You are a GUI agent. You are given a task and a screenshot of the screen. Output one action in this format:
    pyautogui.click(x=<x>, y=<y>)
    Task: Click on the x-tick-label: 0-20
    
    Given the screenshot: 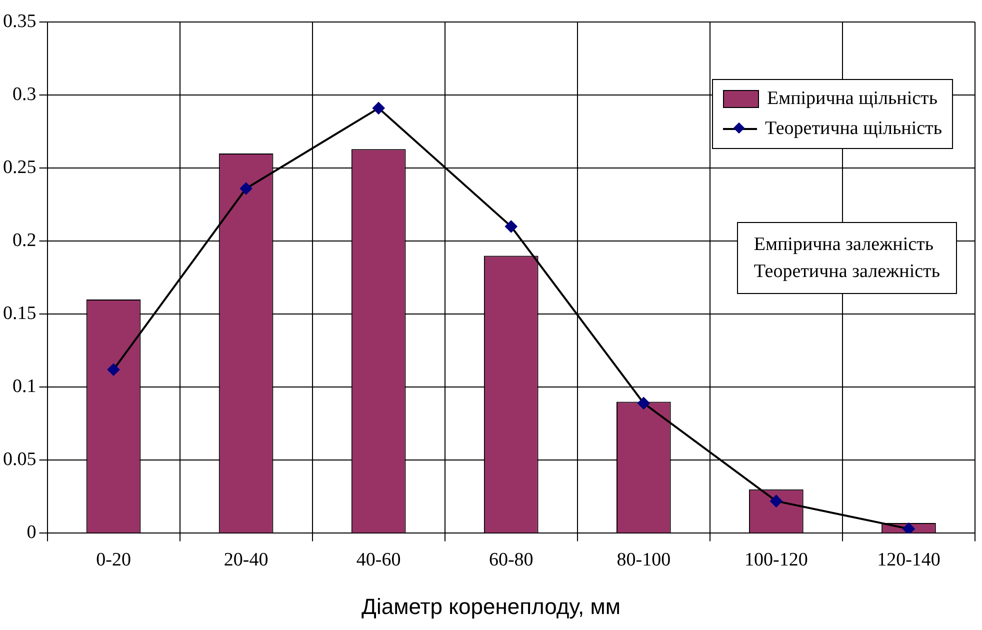 What is the action you would take?
    pyautogui.click(x=113, y=560)
    